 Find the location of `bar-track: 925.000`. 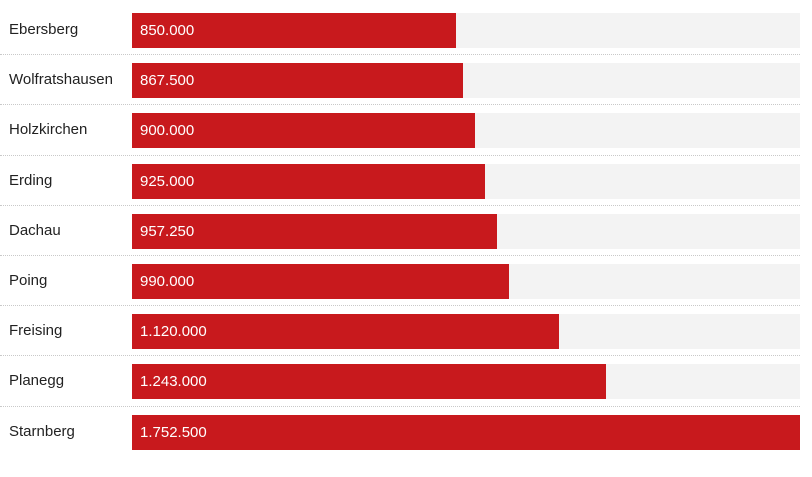

bar-track: 925.000 is located at coordinates (466, 181).